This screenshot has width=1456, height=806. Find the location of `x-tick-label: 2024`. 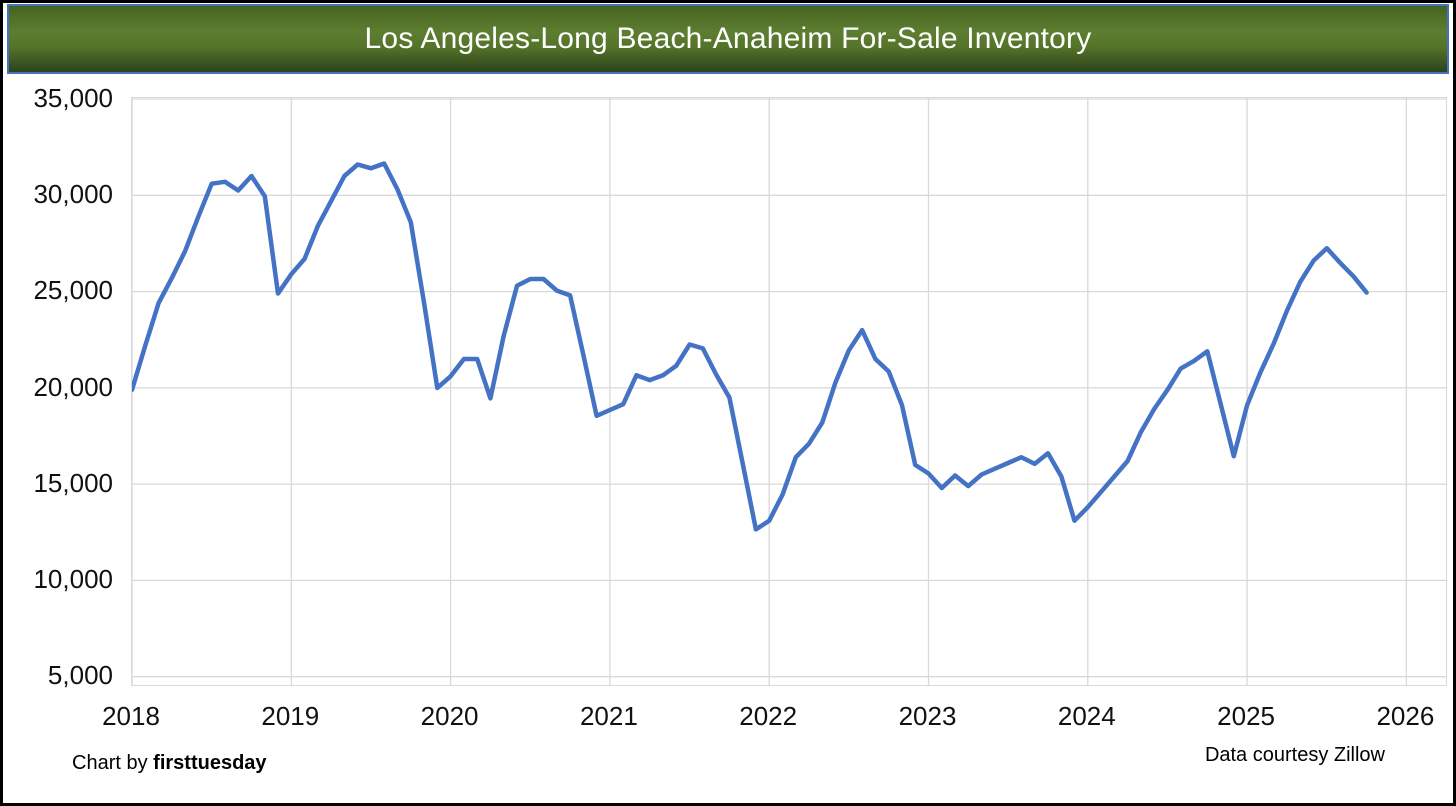

x-tick-label: 2024 is located at coordinates (1086, 716).